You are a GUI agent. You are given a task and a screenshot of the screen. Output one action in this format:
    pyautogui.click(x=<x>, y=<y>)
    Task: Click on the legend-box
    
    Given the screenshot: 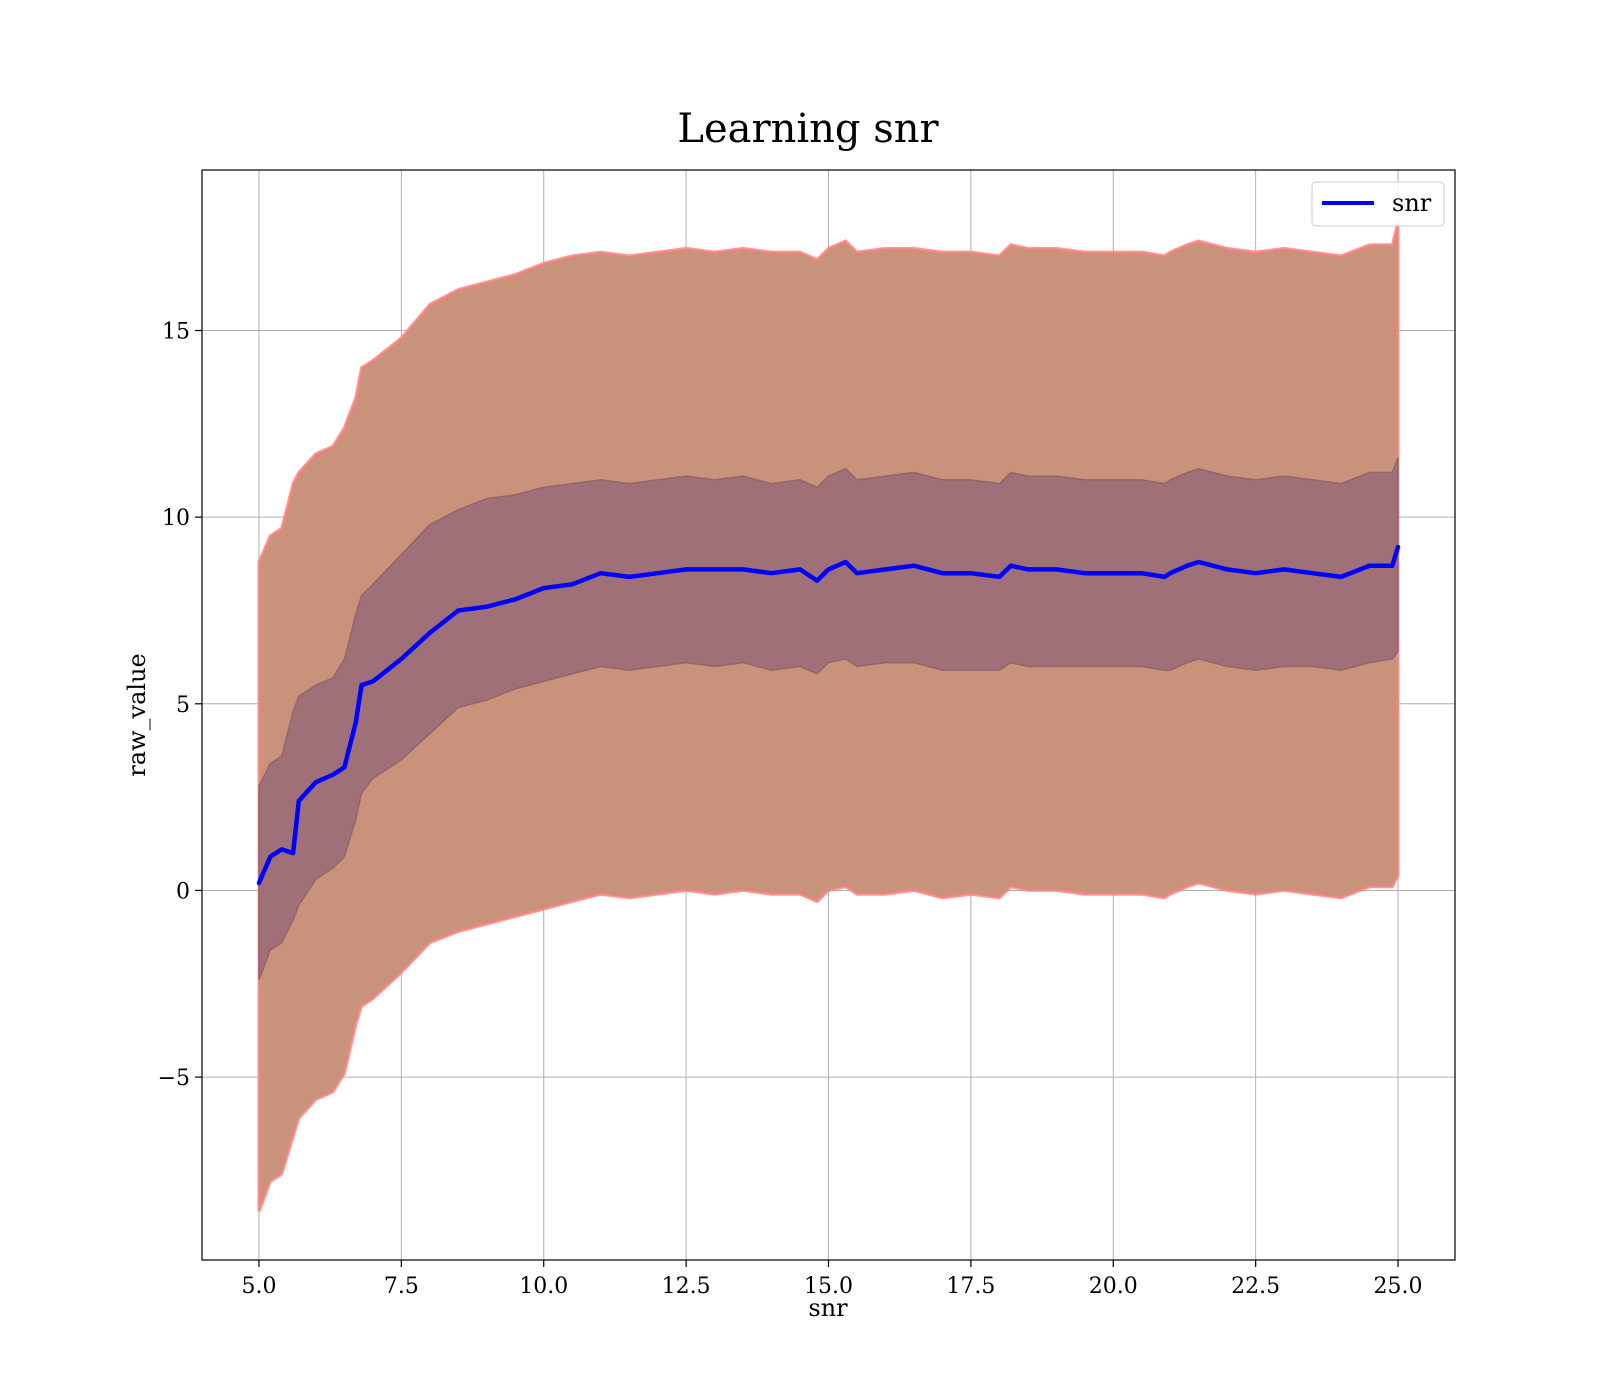 What is the action you would take?
    pyautogui.click(x=1378, y=204)
    